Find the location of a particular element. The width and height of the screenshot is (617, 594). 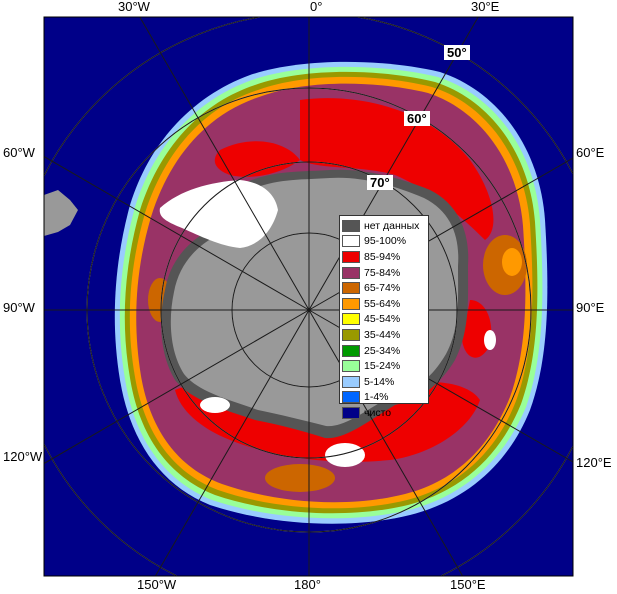

legend-label: 25-34% is located at coordinates (382, 350).